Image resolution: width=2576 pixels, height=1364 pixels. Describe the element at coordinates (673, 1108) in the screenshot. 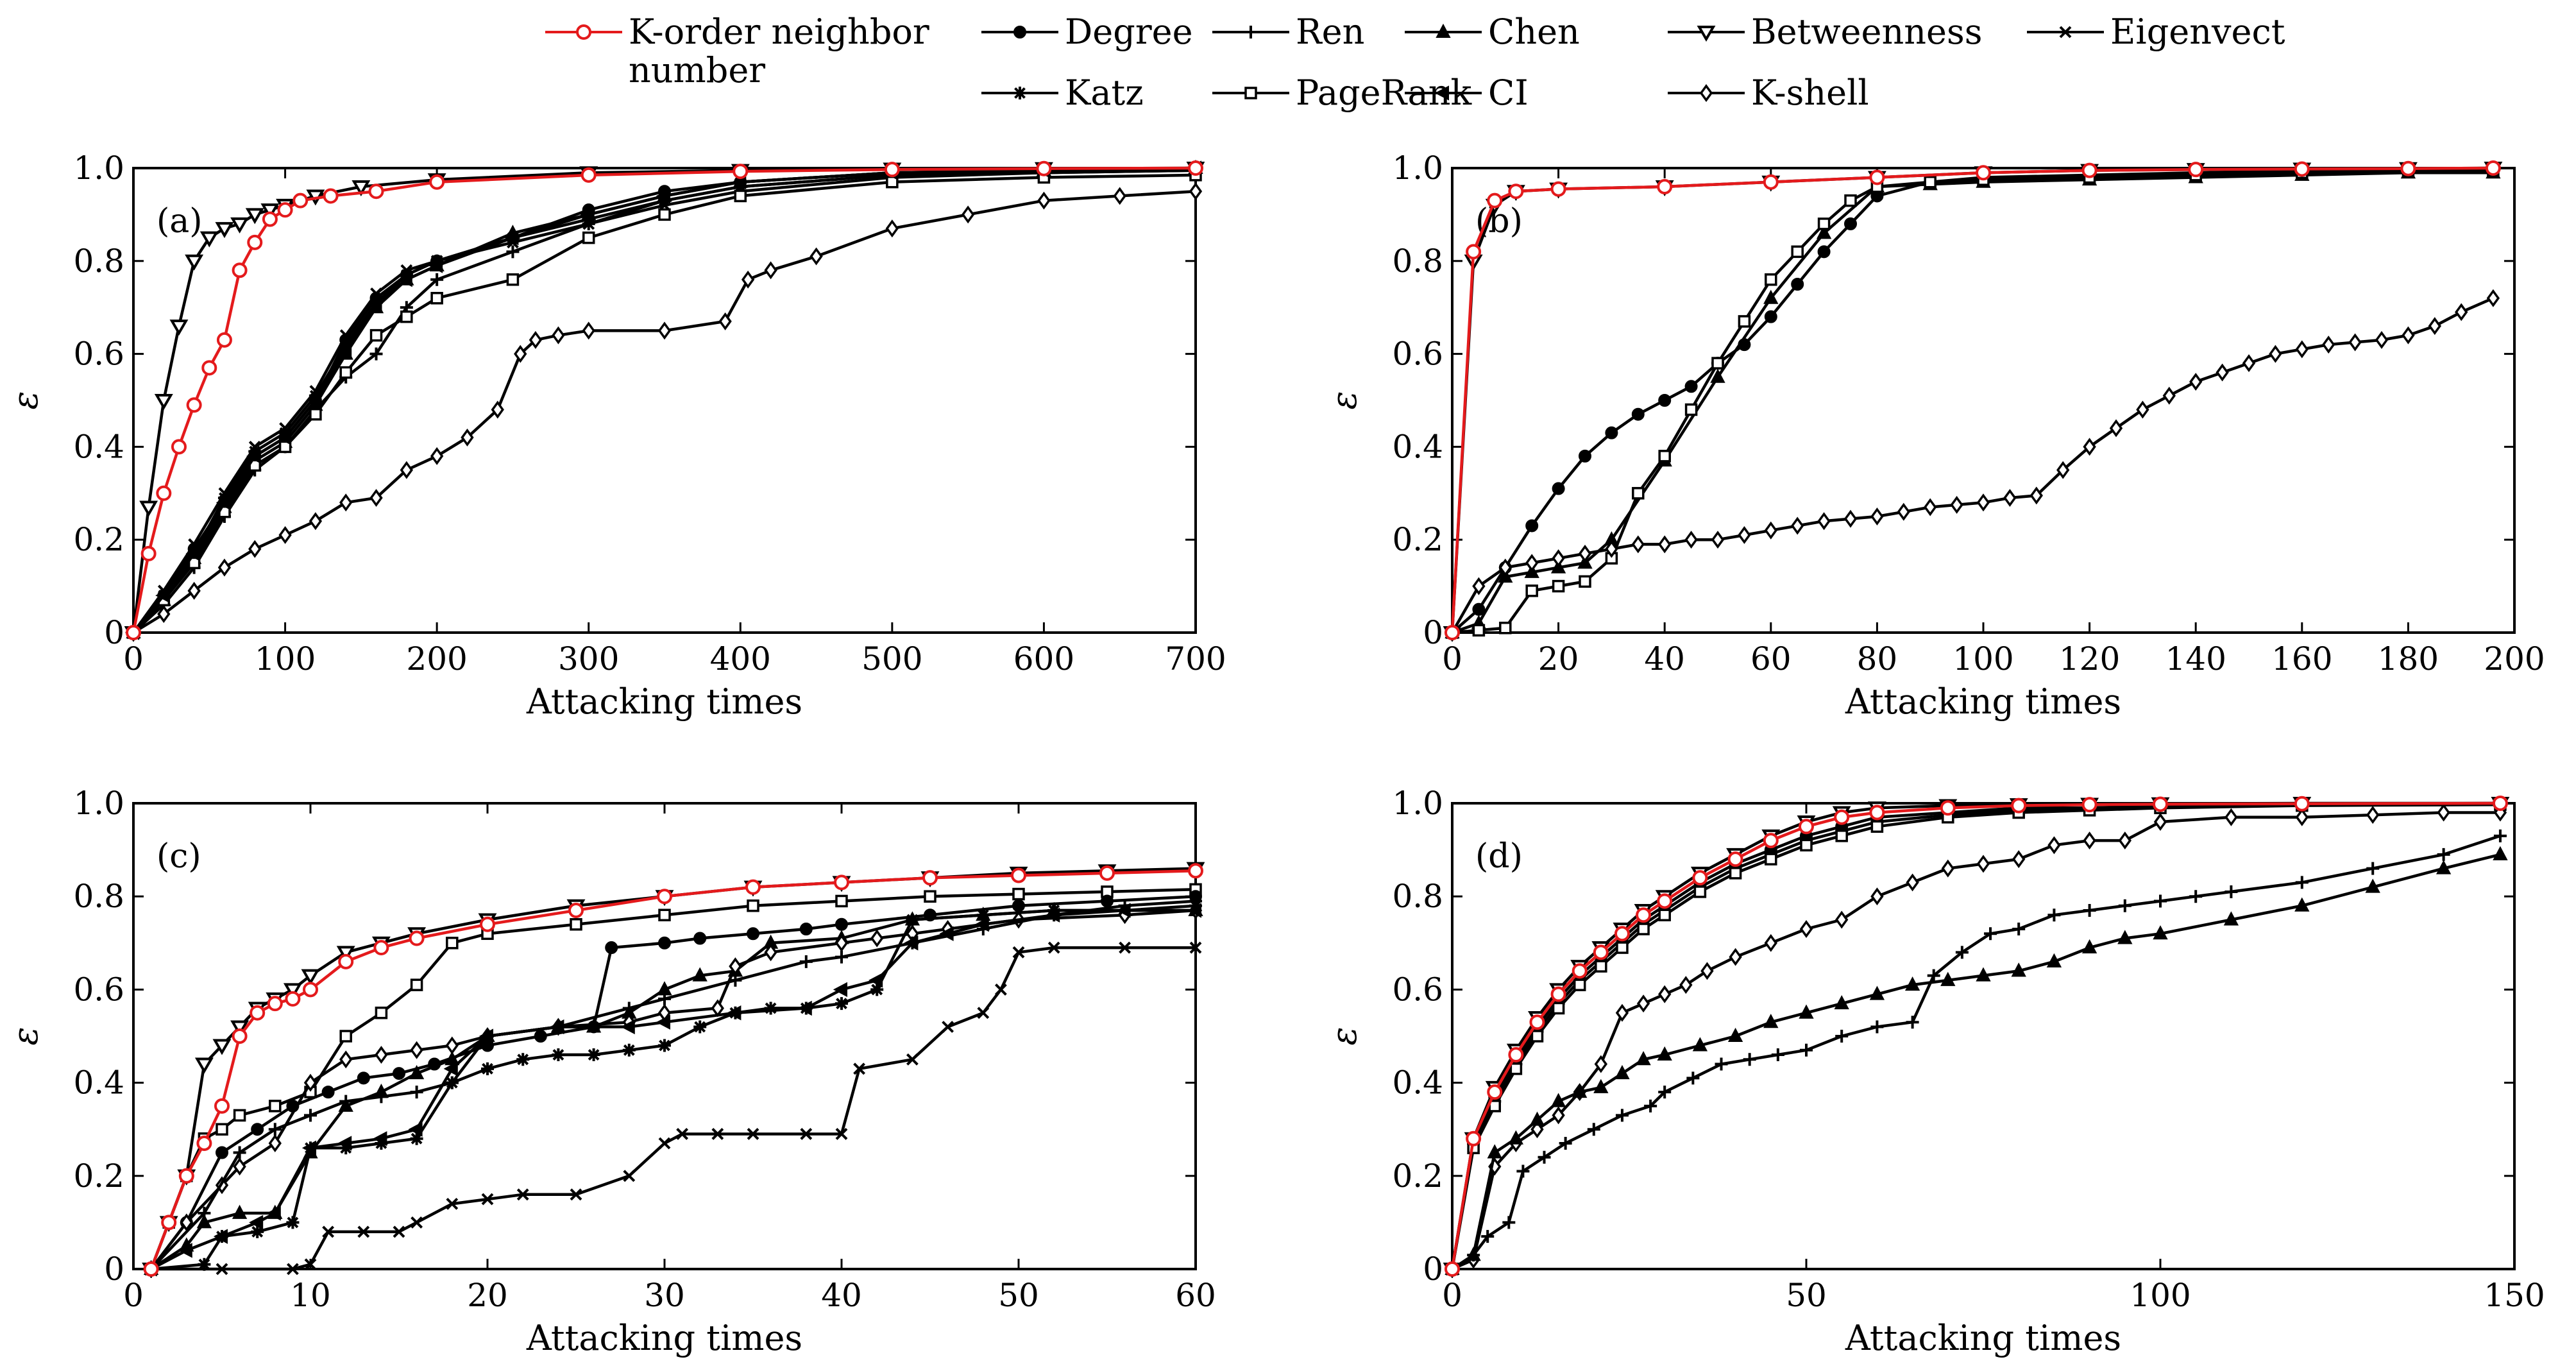

I see `series-eigenvect` at that location.